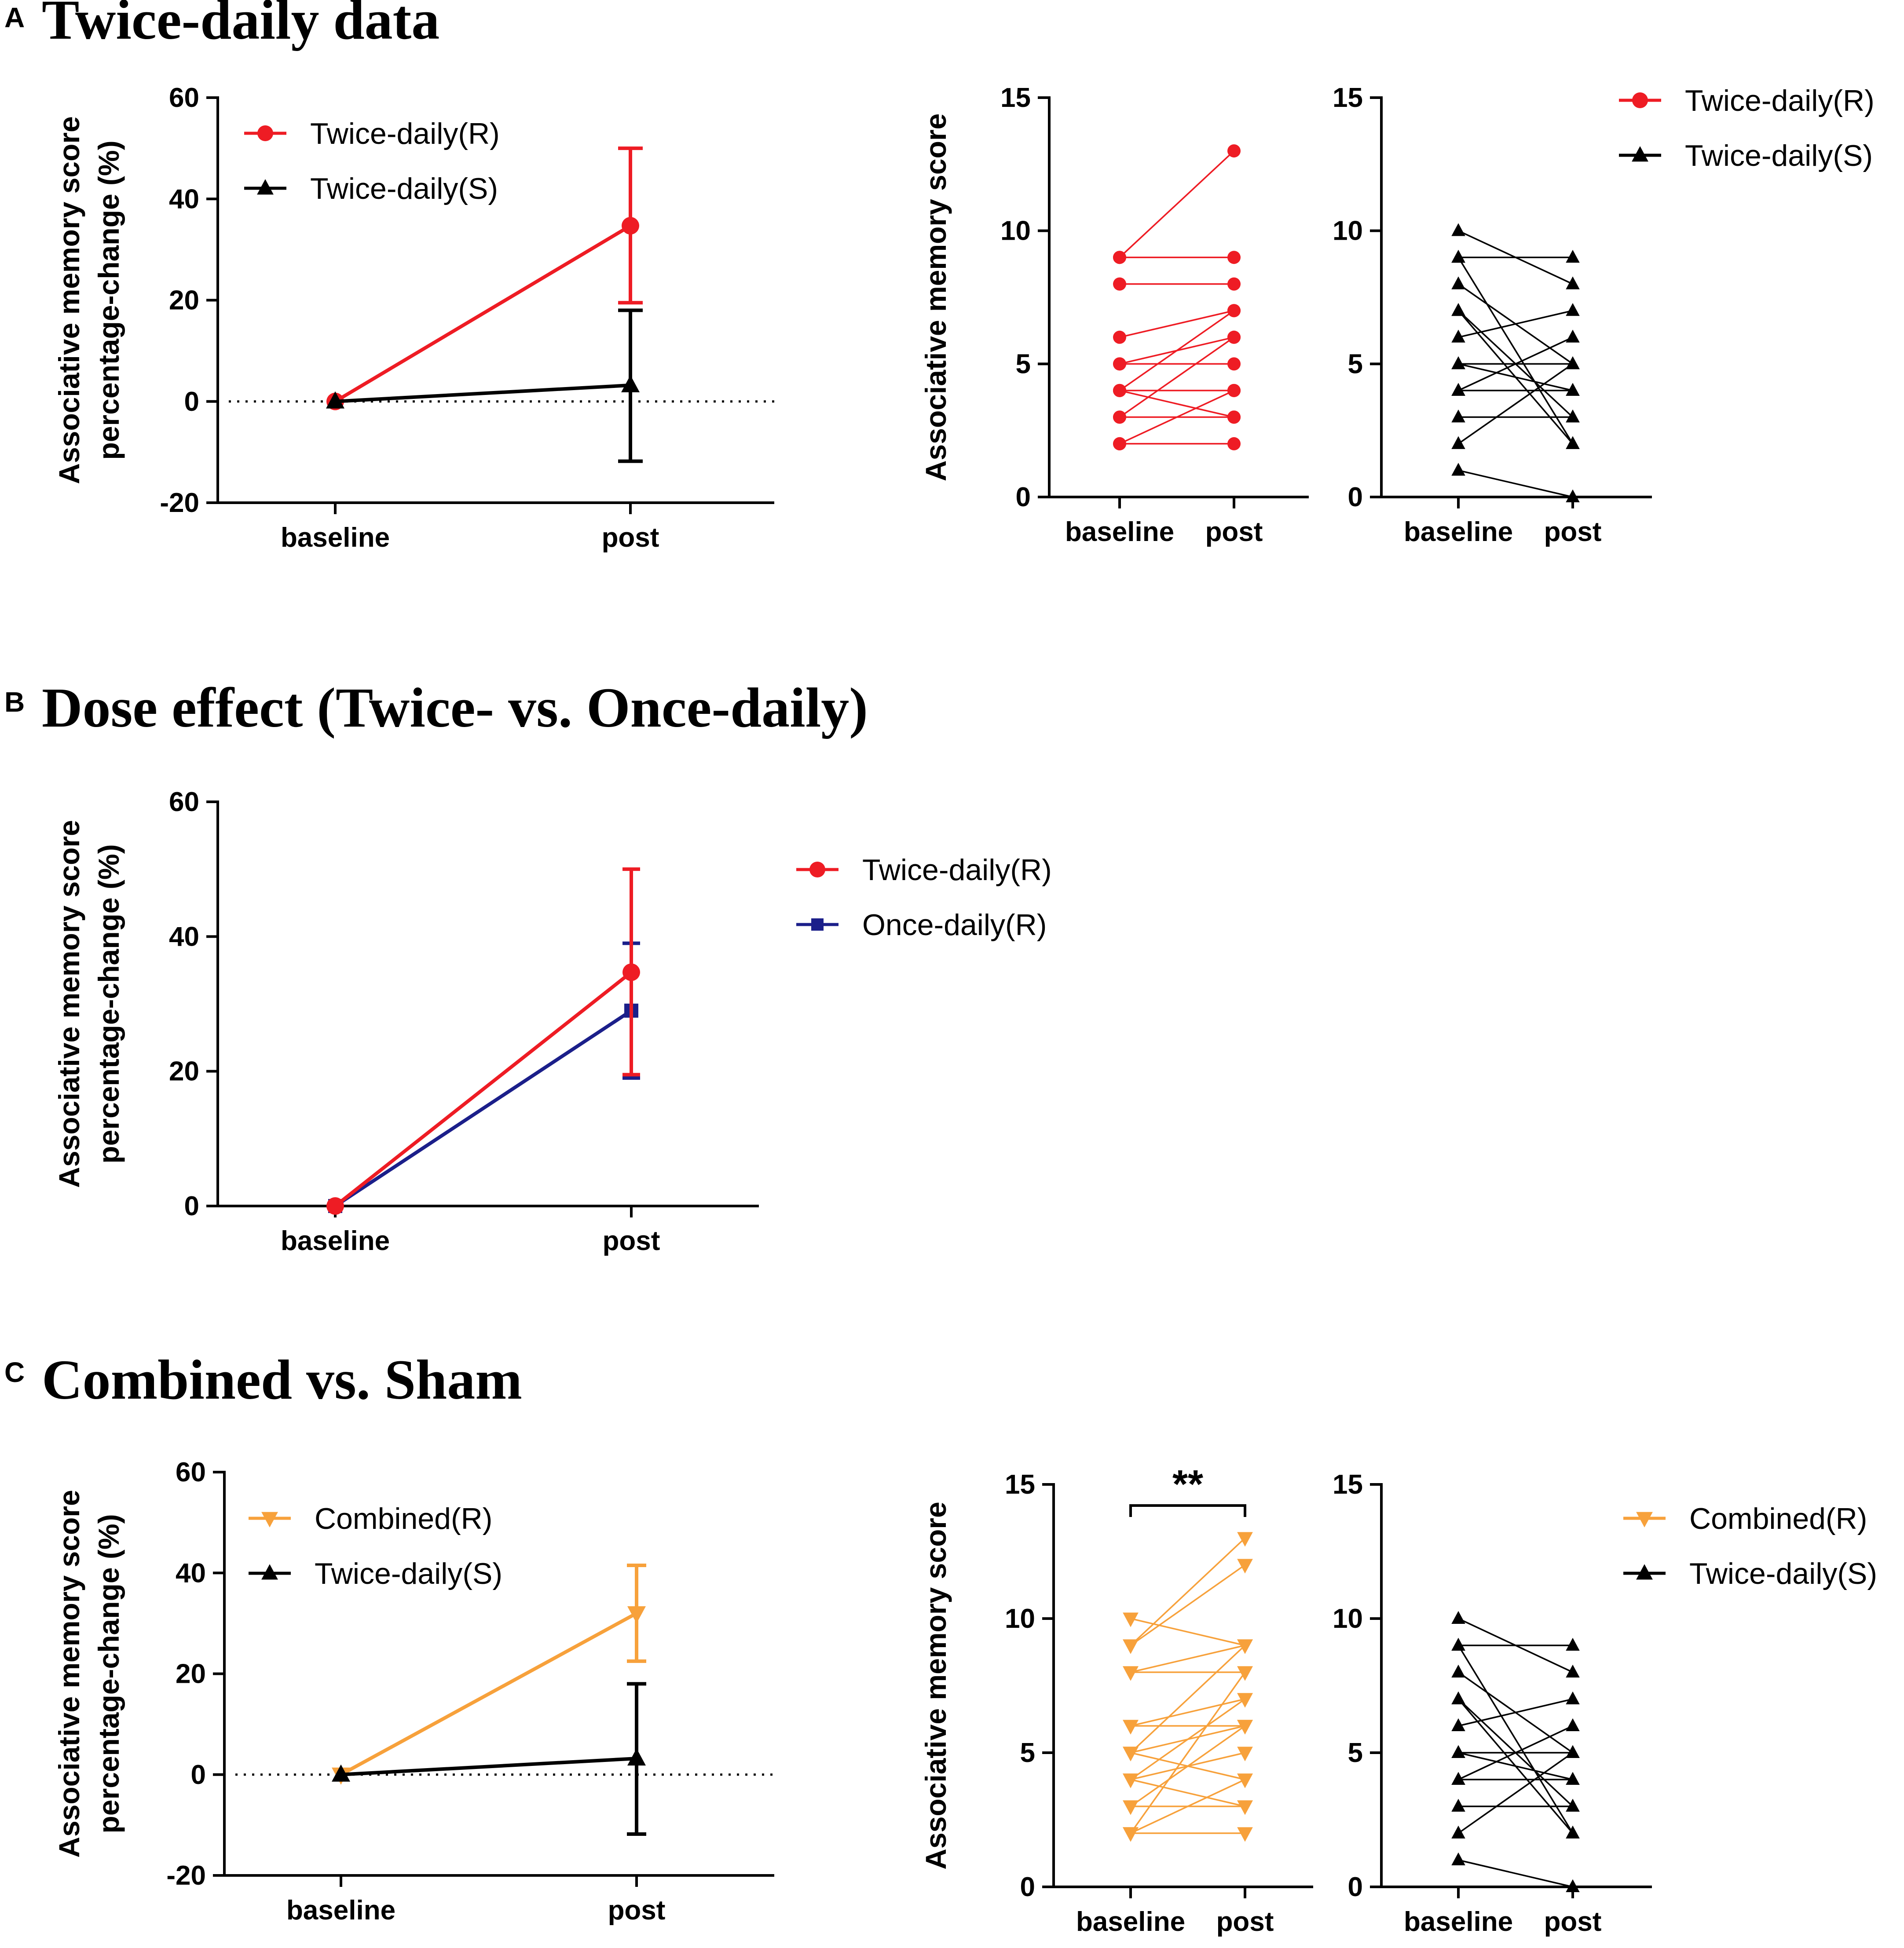 This screenshot has width=1904, height=1948. What do you see at coordinates (1780, 100) in the screenshot?
I see `legend-label: Twice-daily(R)` at bounding box center [1780, 100].